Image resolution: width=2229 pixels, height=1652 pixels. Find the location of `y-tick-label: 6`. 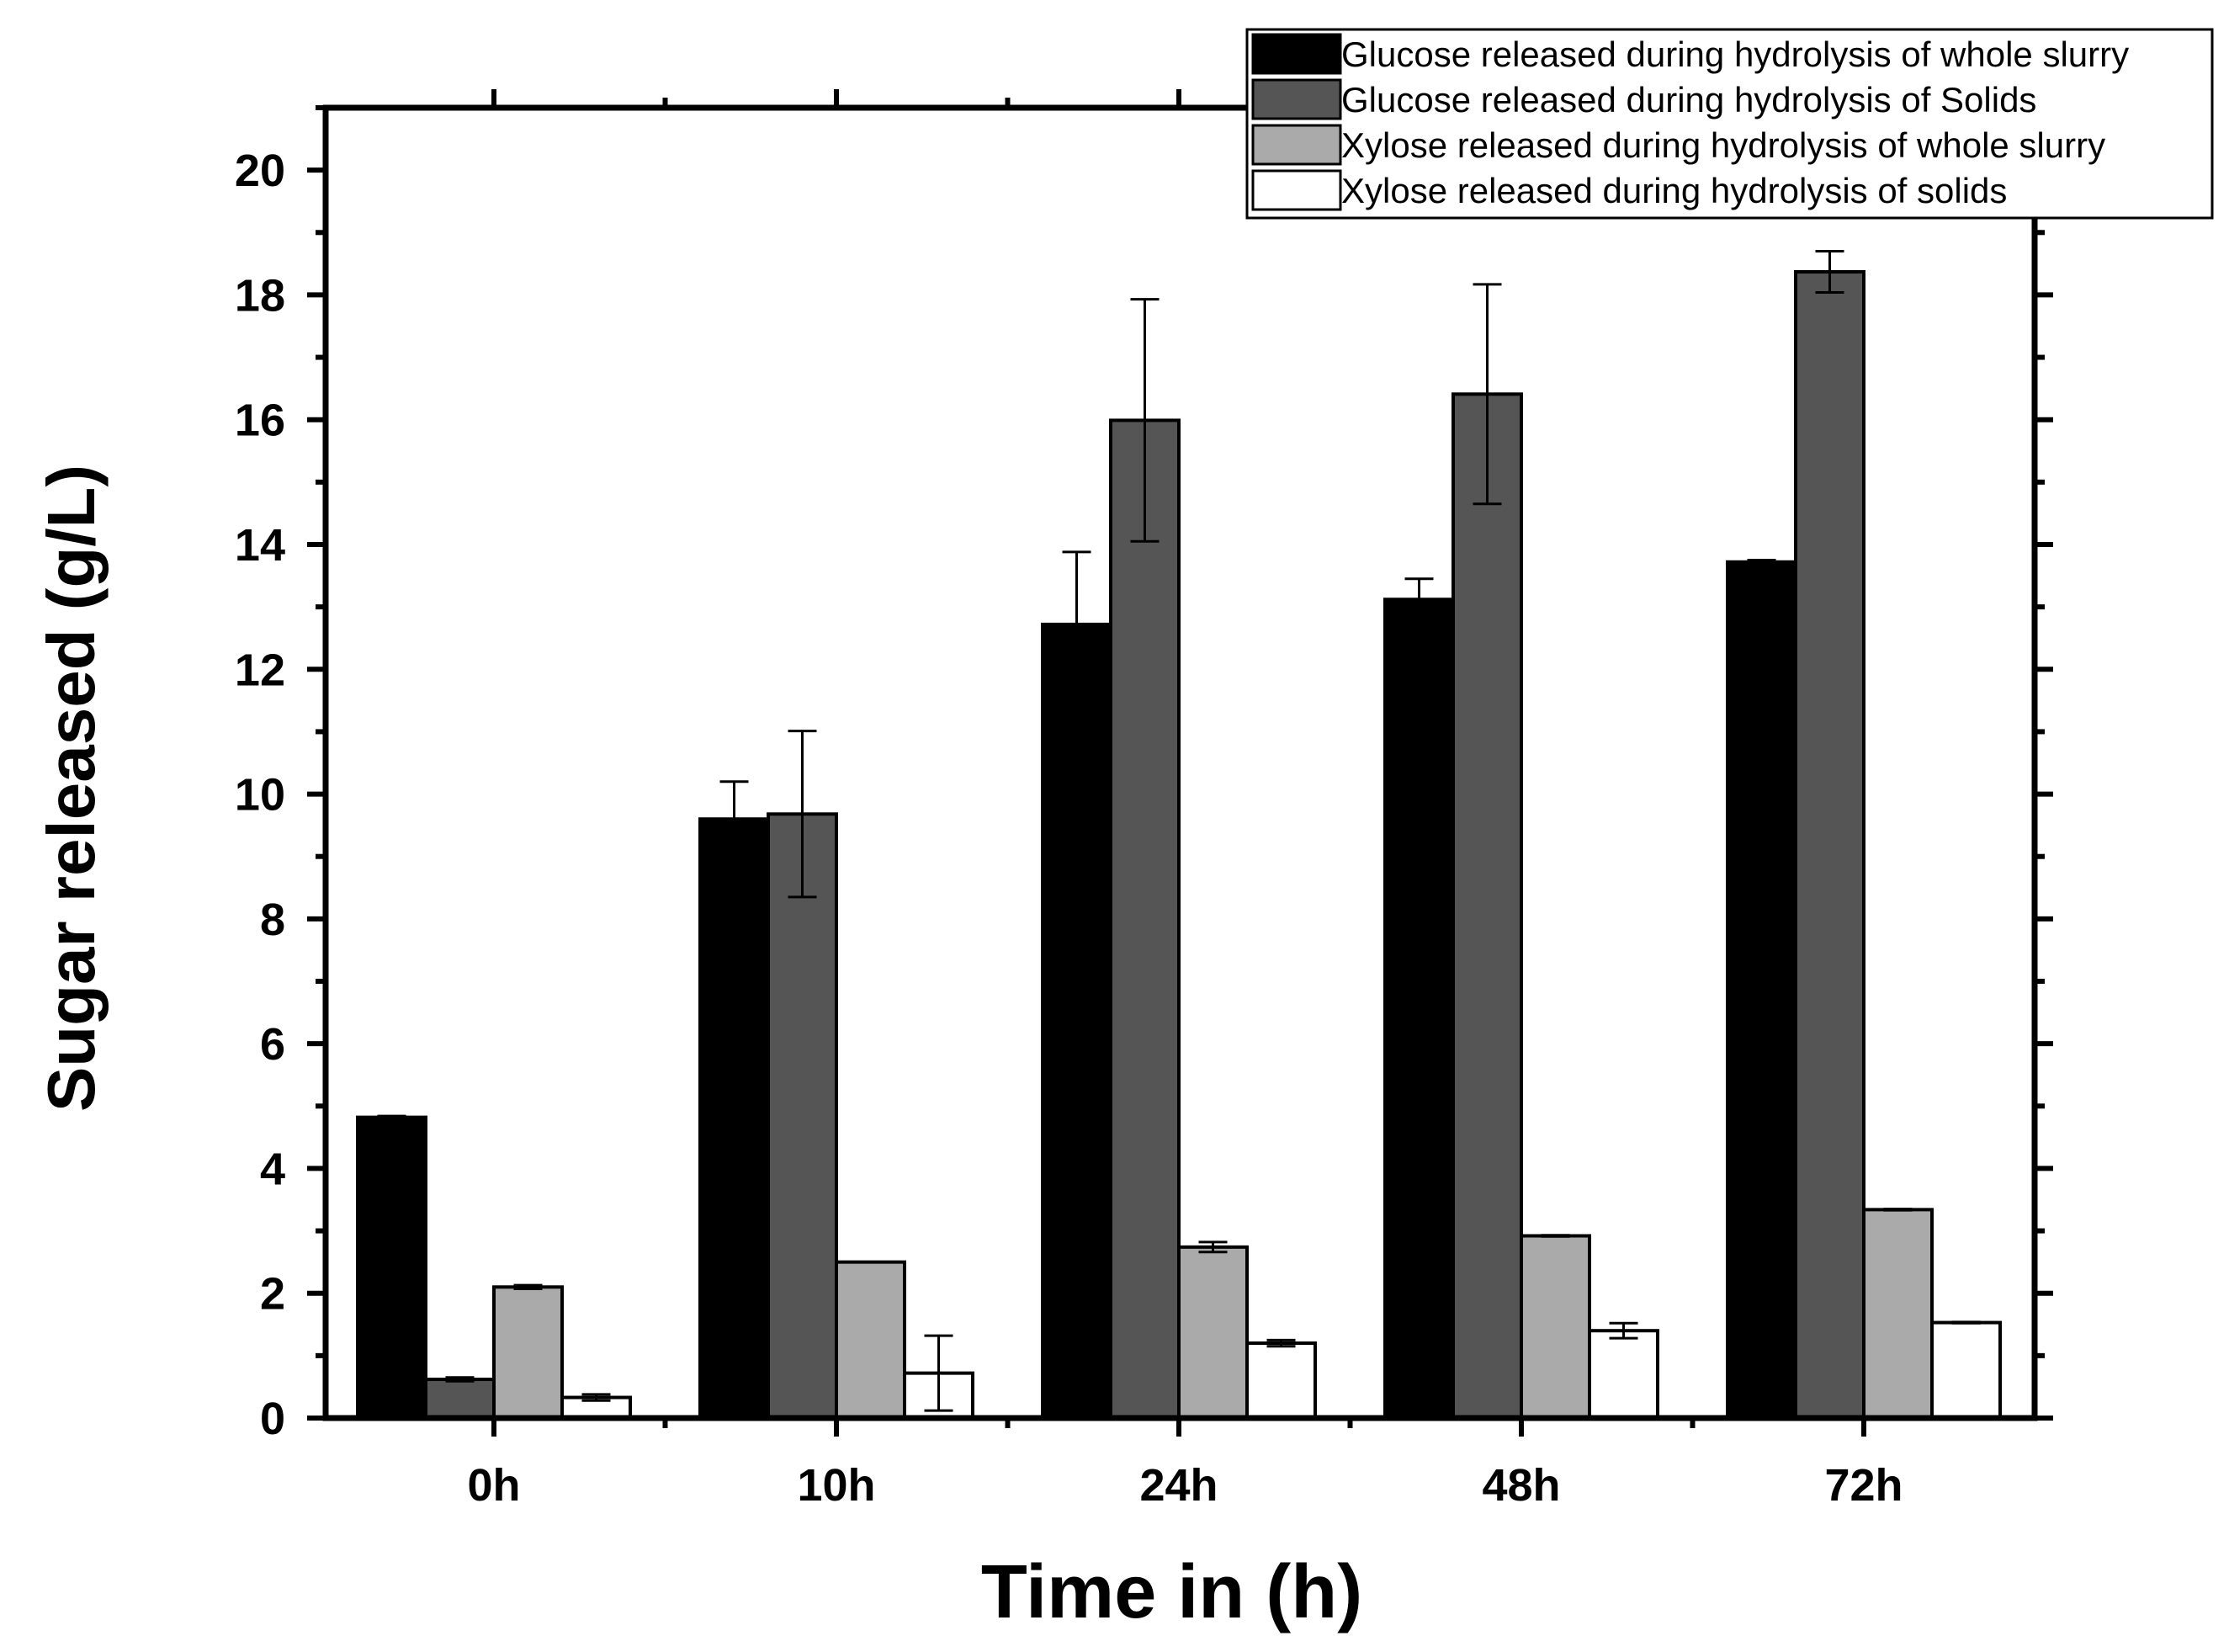

y-tick-label: 6 is located at coordinates (272, 1044).